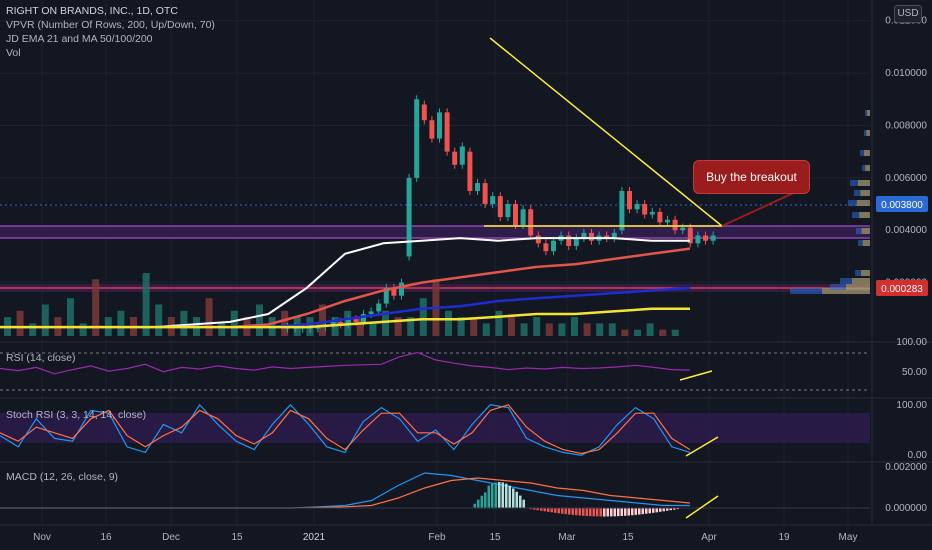 The image size is (932, 550). Describe the element at coordinates (62, 477) in the screenshot. I see `macd-pane-label: MACD (12, 26, close, 9)` at that location.